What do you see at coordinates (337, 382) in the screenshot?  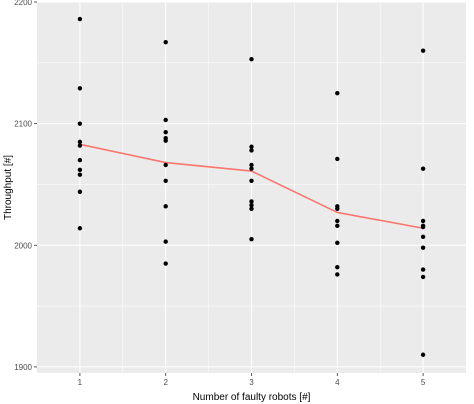 I see `x-tick-label: 4` at bounding box center [337, 382].